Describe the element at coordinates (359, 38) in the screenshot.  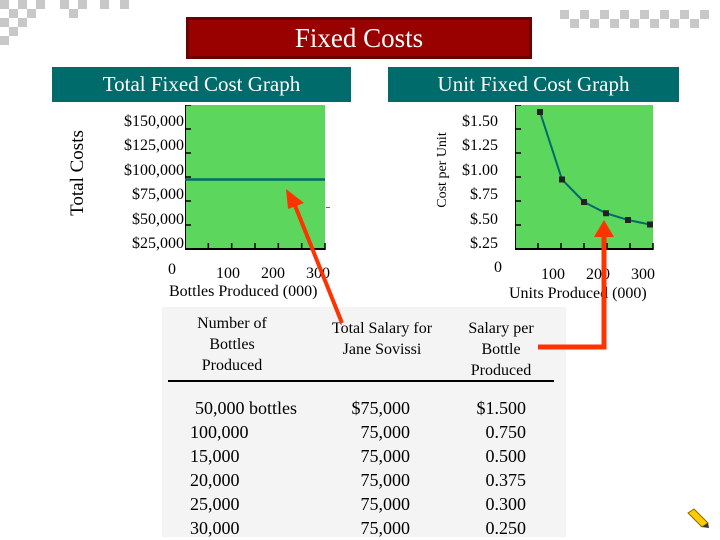
I see `page-title: Fixed Costs` at that location.